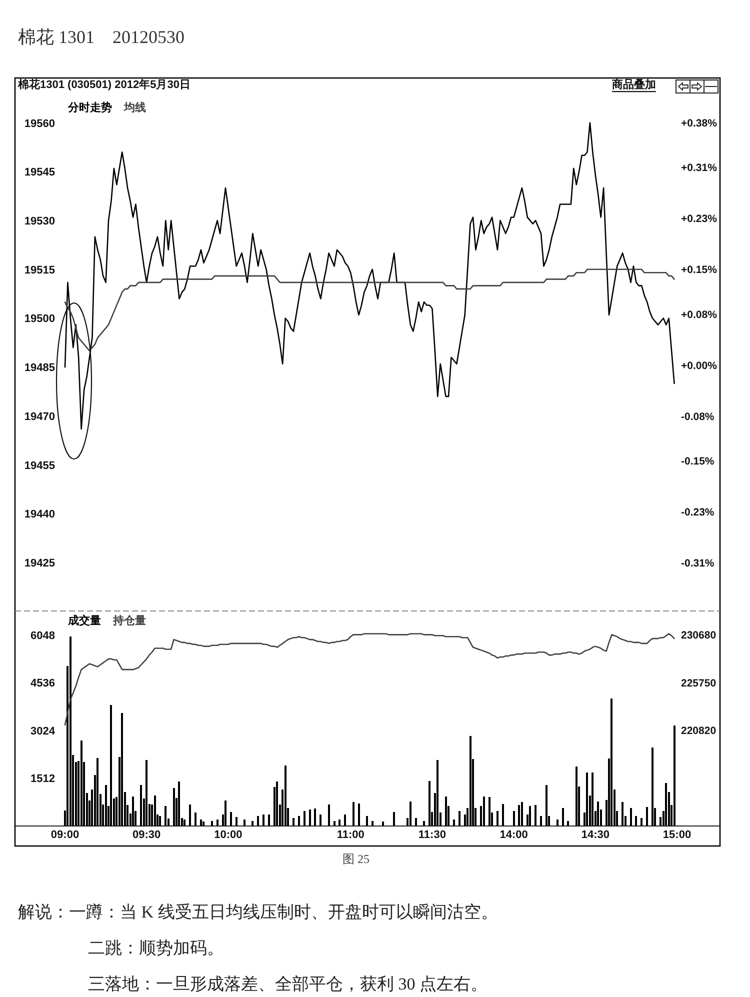 Image resolution: width=750 pixels, height=997 pixels. I want to click on y-tick-label: 19470, so click(39, 416).